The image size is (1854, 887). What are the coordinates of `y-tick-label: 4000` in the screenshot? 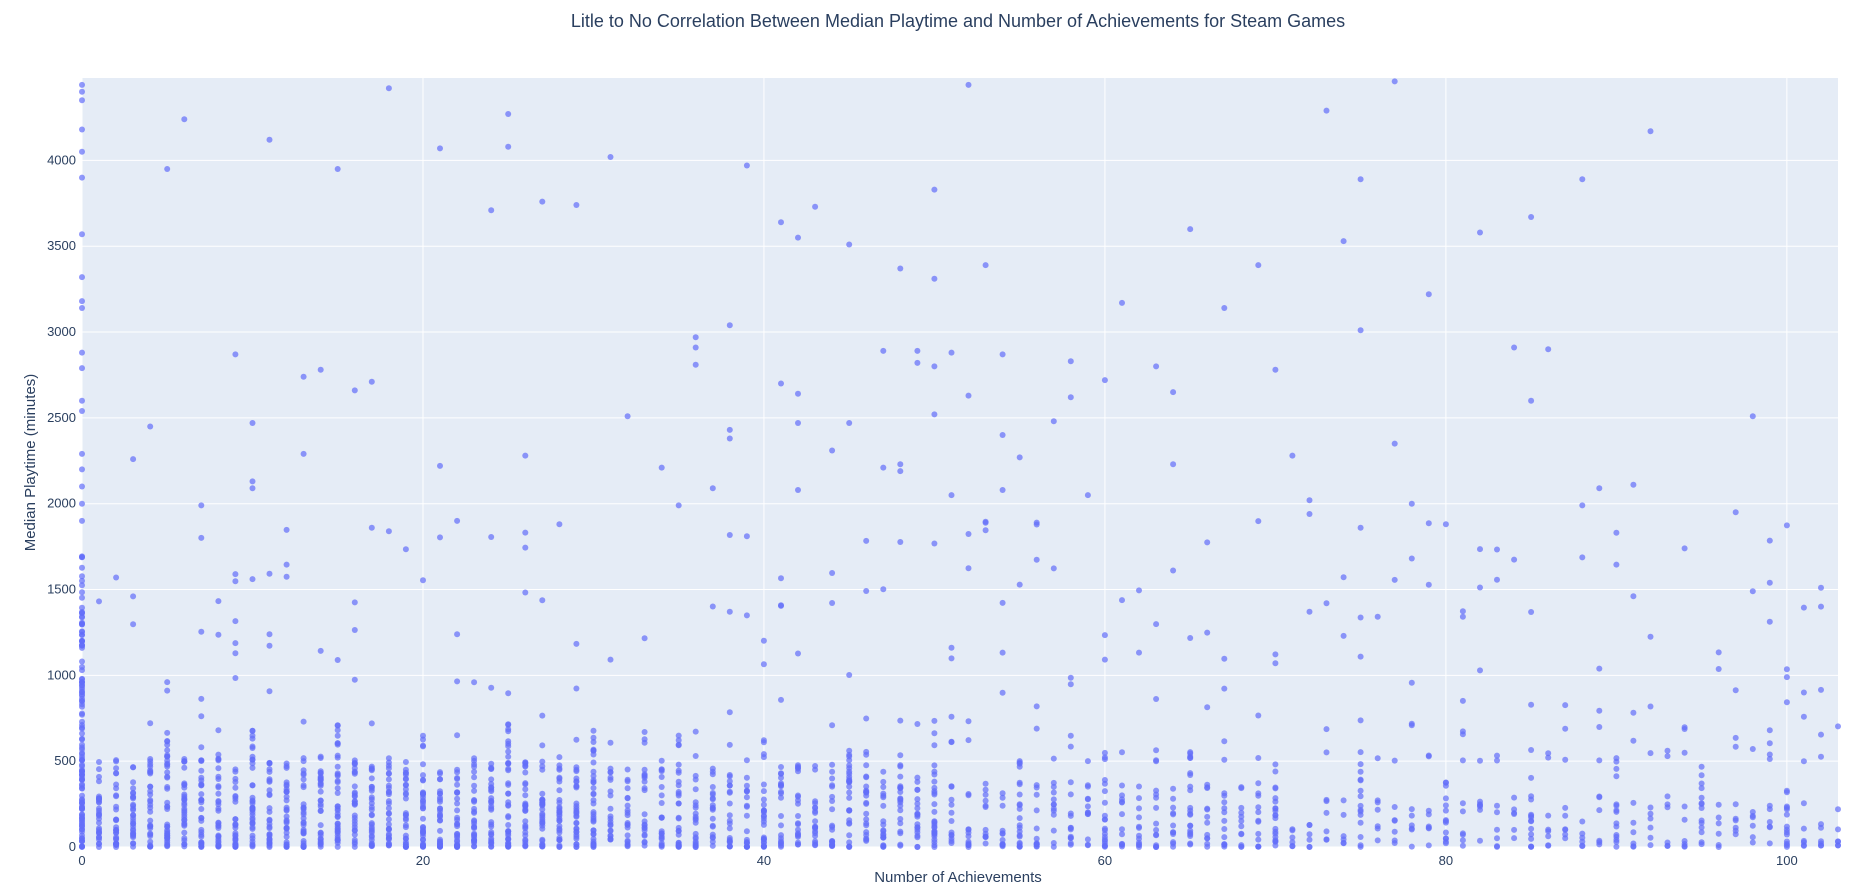 It's located at (61, 159).